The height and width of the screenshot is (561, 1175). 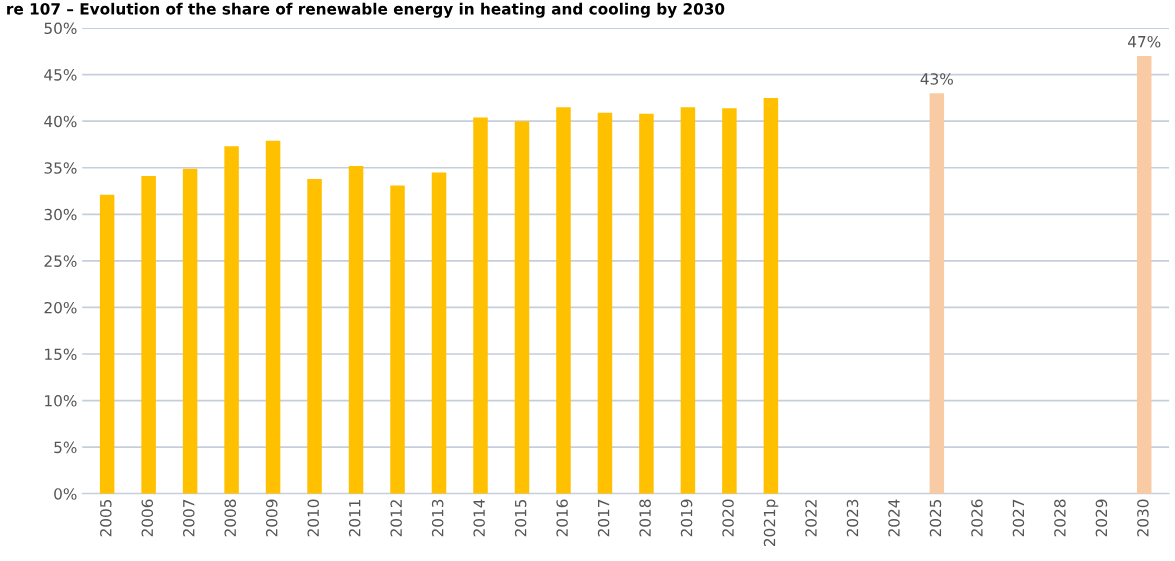 What do you see at coordinates (60, 28) in the screenshot?
I see `y-tick-label: 50%` at bounding box center [60, 28].